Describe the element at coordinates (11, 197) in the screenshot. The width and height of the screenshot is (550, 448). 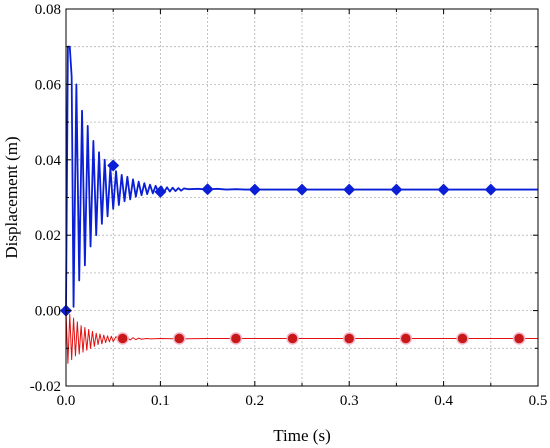
I see `y-axis-title: Displacement (m)` at that location.